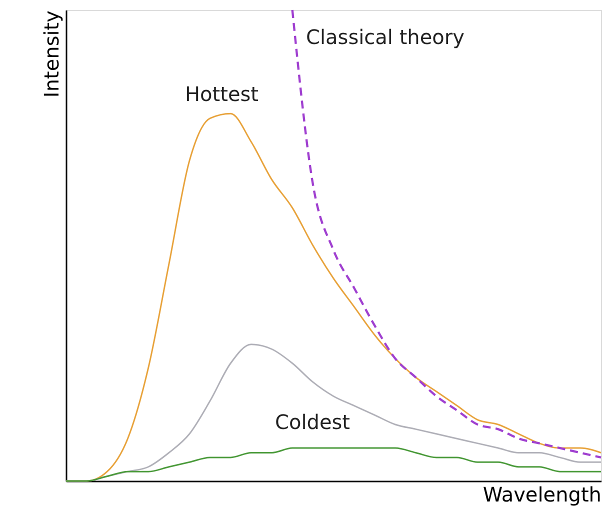 This screenshot has width=613, height=516. I want to click on series-label: Classical theory, so click(385, 37).